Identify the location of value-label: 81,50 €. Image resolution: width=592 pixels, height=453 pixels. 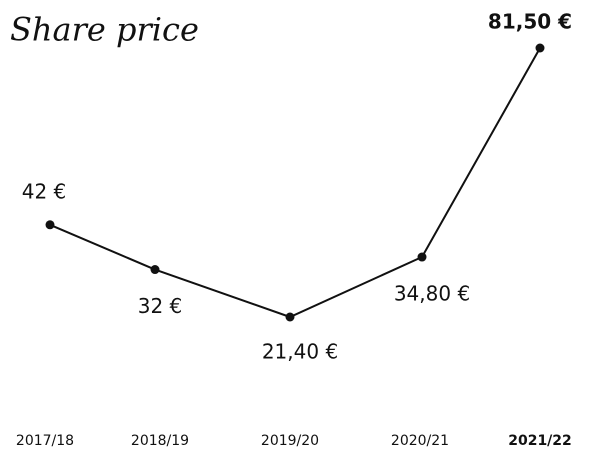
(530, 22).